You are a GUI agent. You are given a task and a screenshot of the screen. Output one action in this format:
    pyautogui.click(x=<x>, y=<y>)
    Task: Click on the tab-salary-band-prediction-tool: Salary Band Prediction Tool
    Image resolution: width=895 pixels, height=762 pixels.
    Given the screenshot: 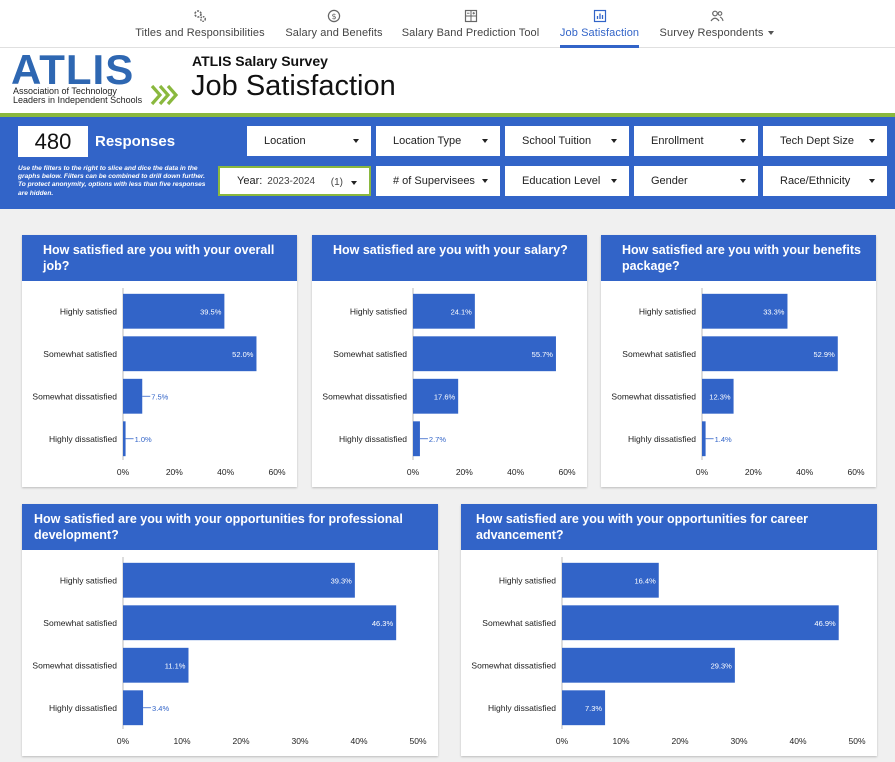 What is the action you would take?
    pyautogui.click(x=470, y=24)
    